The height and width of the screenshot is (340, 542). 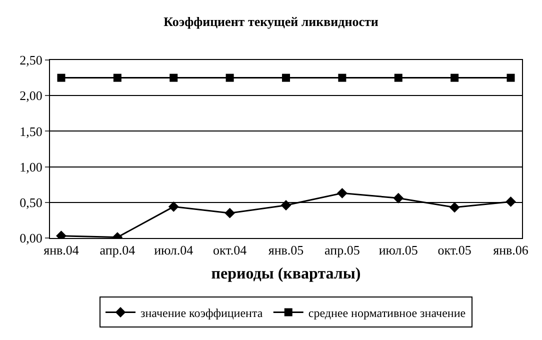 What do you see at coordinates (31, 96) in the screenshot?
I see `y-tick-label: 2,00` at bounding box center [31, 96].